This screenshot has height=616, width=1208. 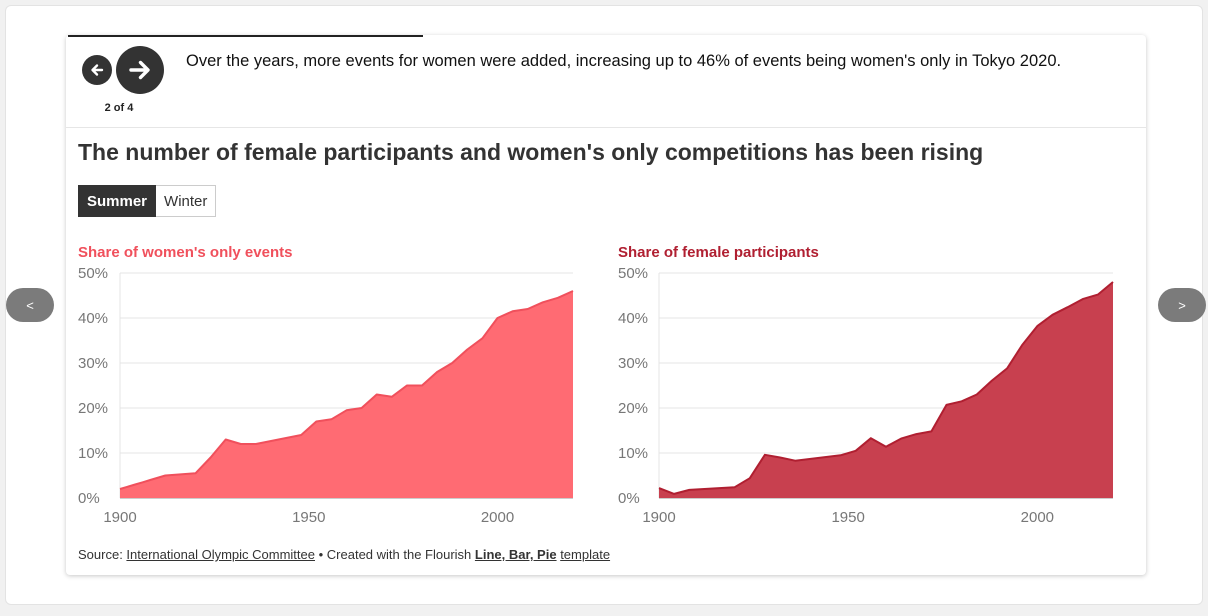 I want to click on chart2-xtick-label: 2000, so click(x=1037, y=517).